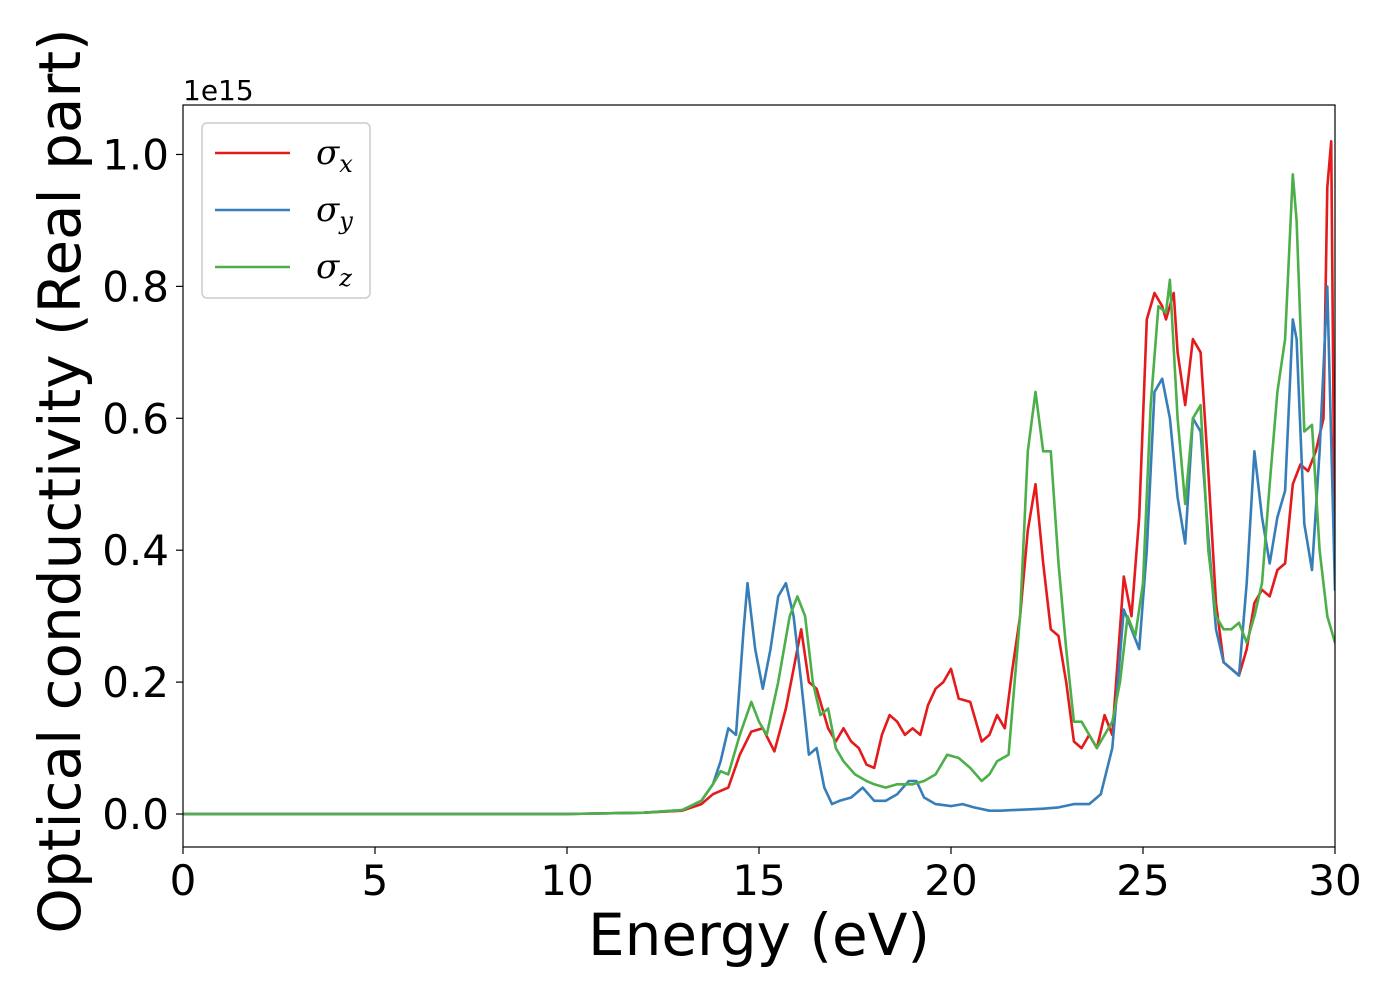  I want to click on x-tick-label: 10, so click(566, 880).